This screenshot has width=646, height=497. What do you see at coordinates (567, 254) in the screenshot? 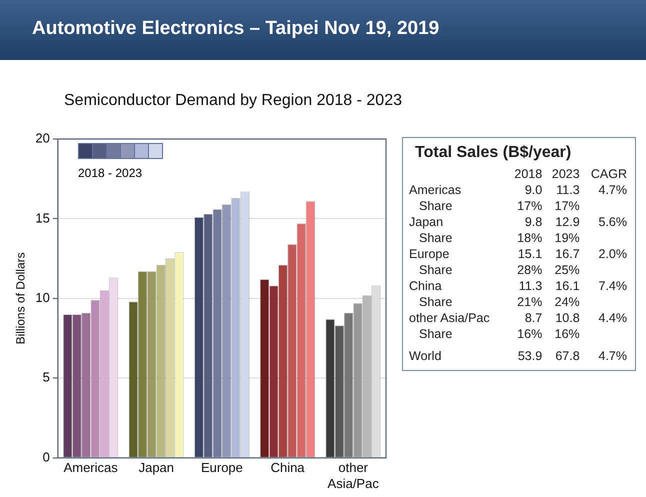
I see `text: 16.7` at bounding box center [567, 254].